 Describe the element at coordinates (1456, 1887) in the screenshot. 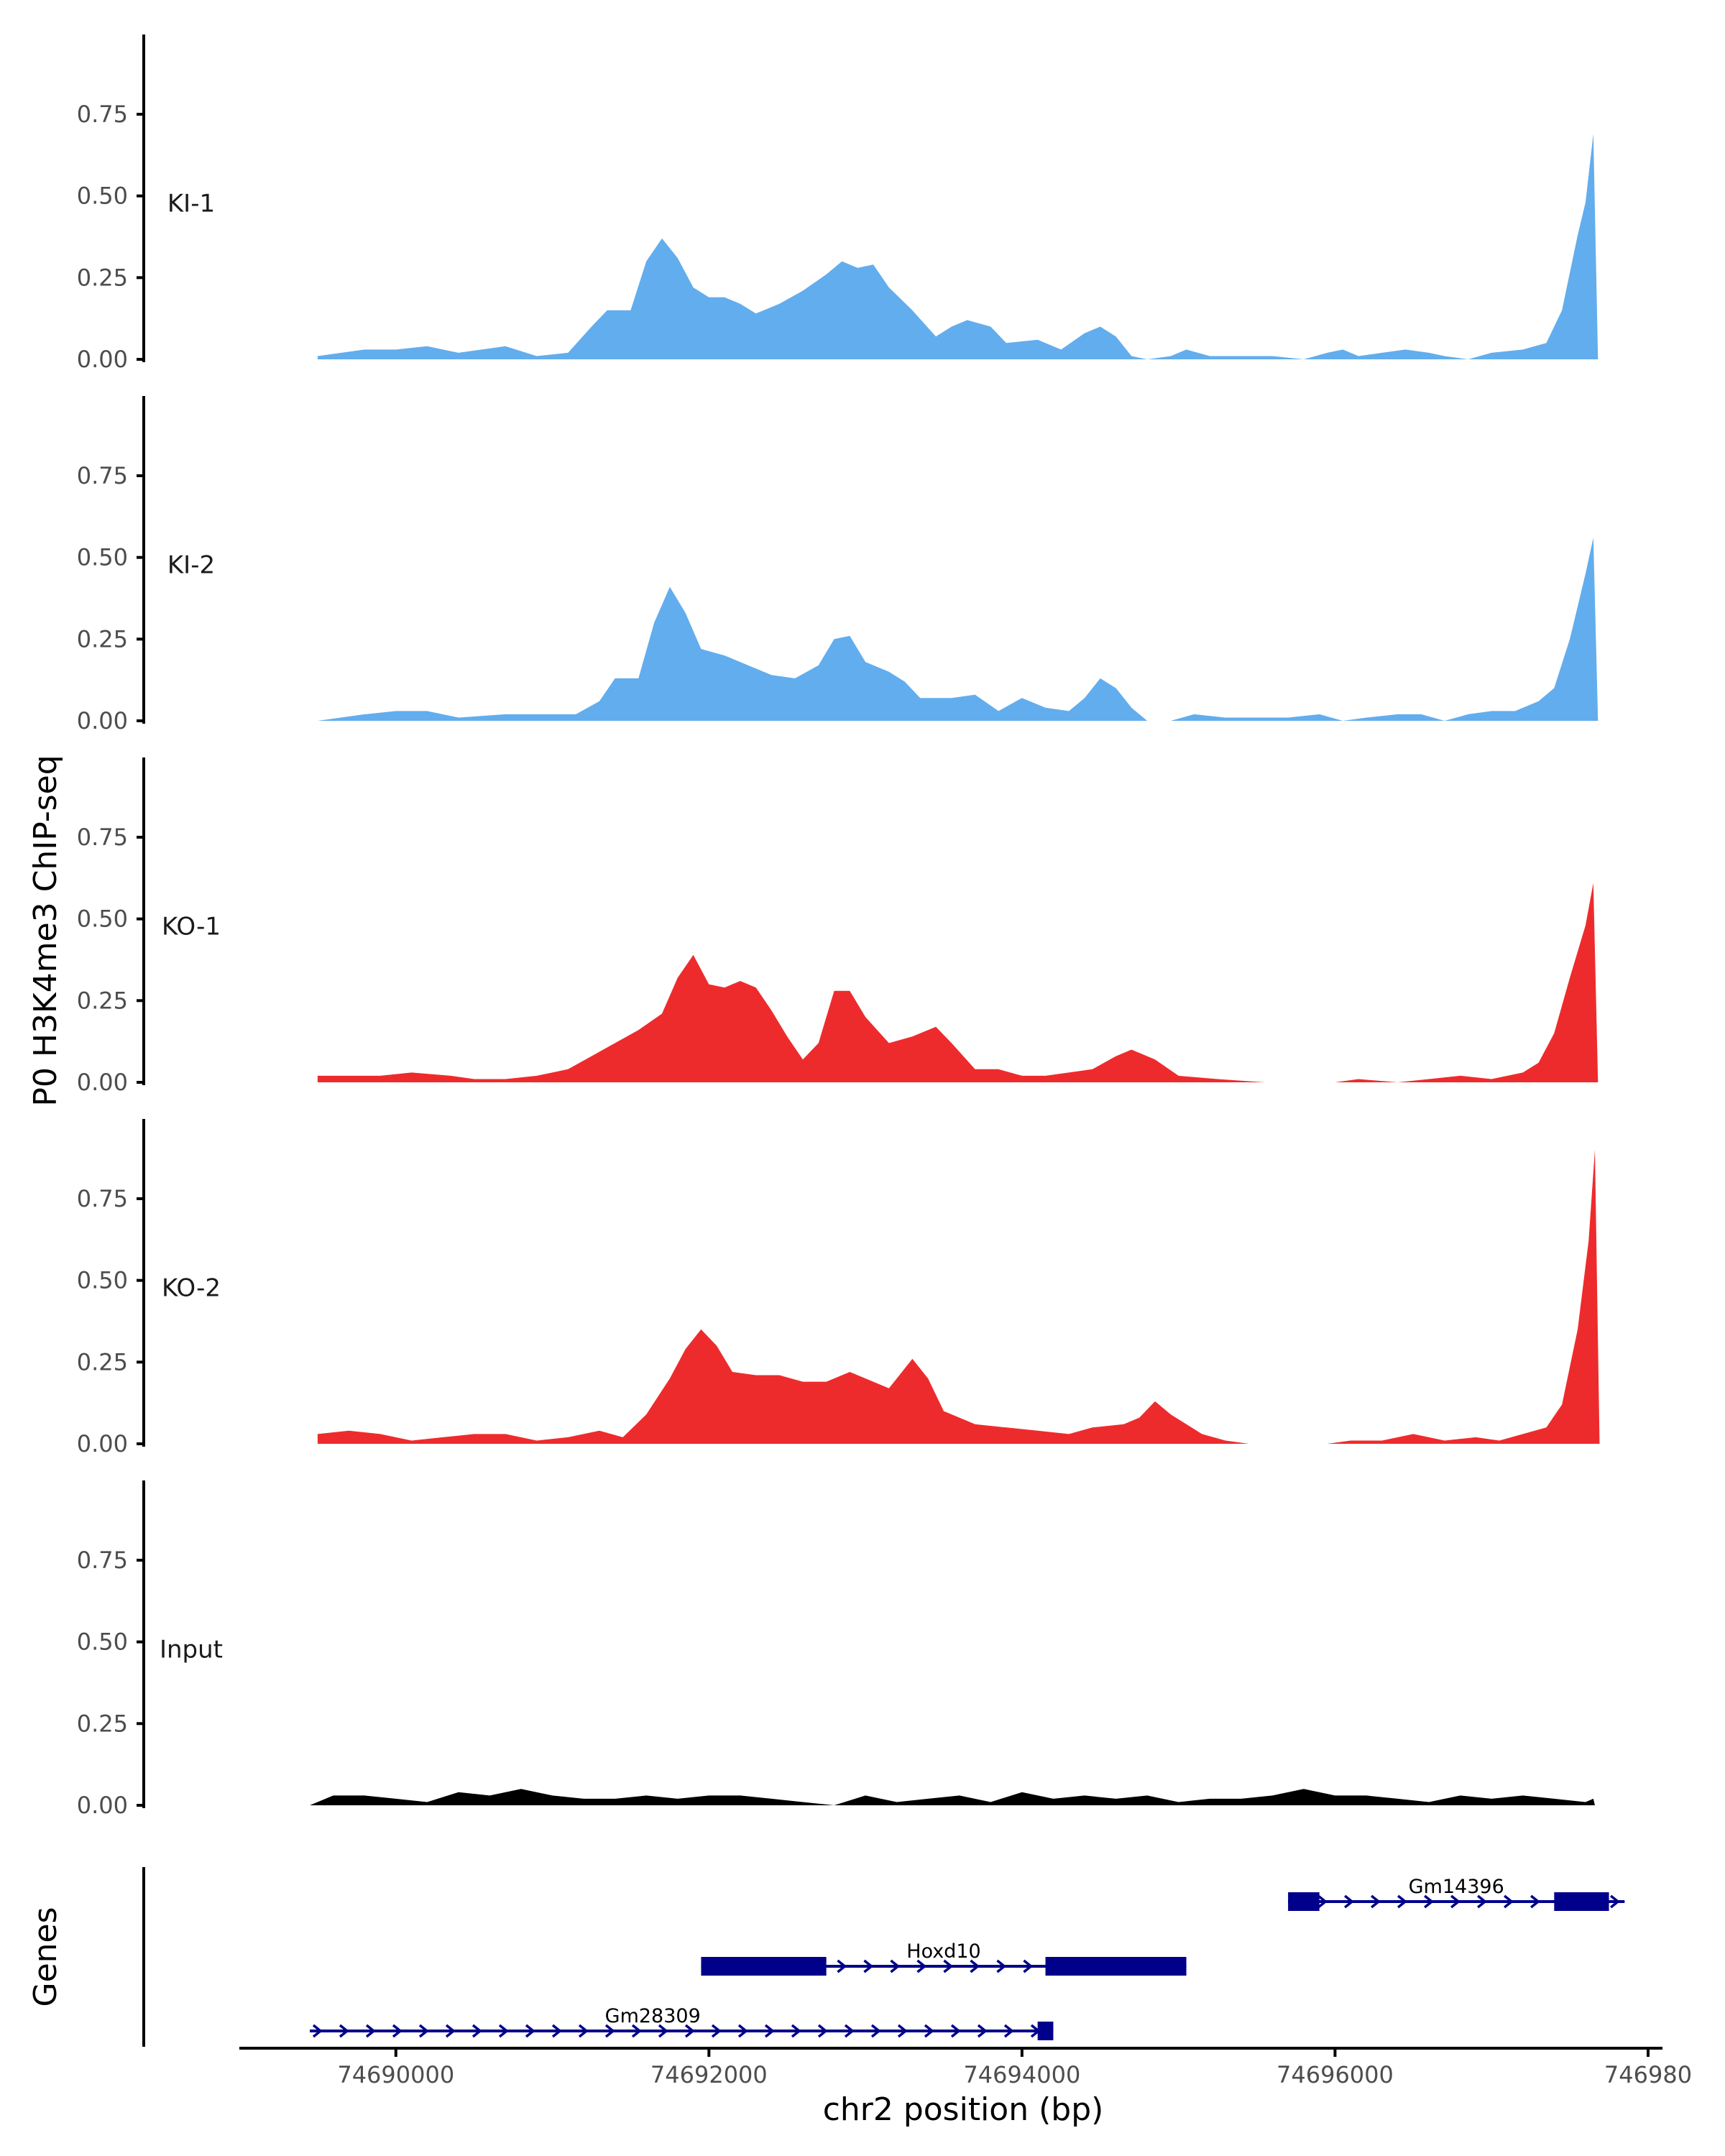

I see `gene-label: Gm14396` at that location.